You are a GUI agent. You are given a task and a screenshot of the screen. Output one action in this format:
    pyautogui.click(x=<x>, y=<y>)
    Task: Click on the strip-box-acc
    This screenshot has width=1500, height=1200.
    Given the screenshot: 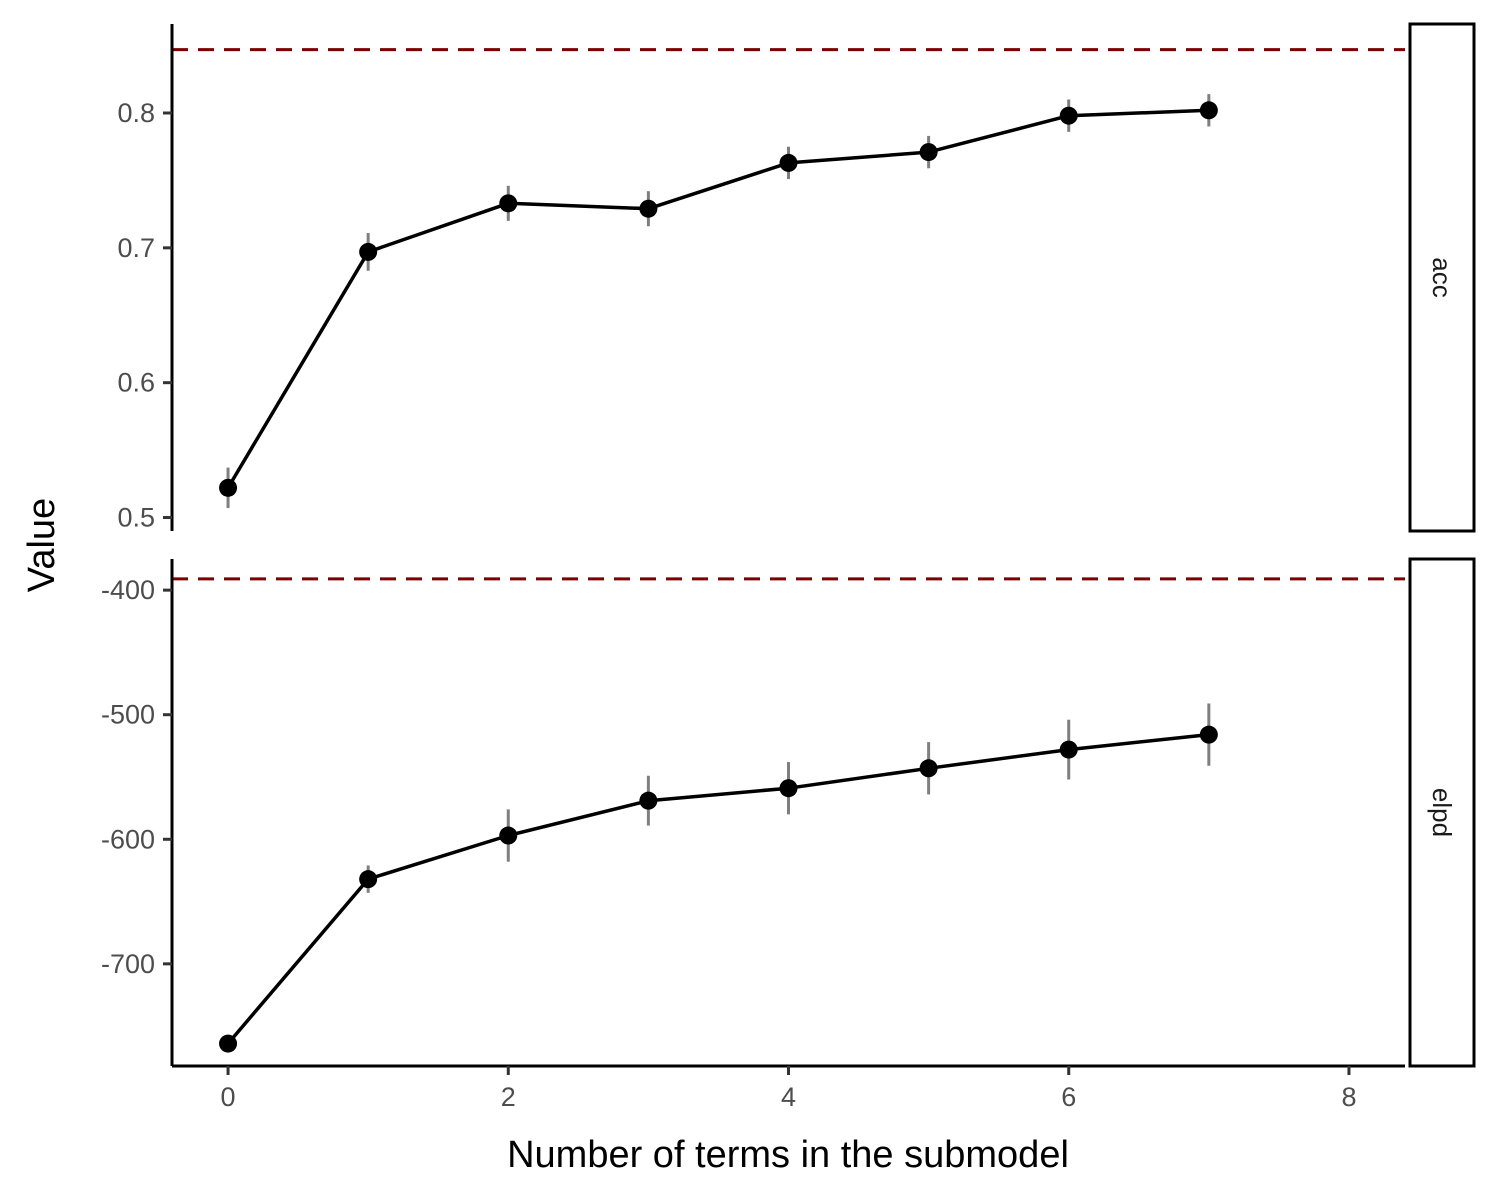 What is the action you would take?
    pyautogui.click(x=1442, y=277)
    